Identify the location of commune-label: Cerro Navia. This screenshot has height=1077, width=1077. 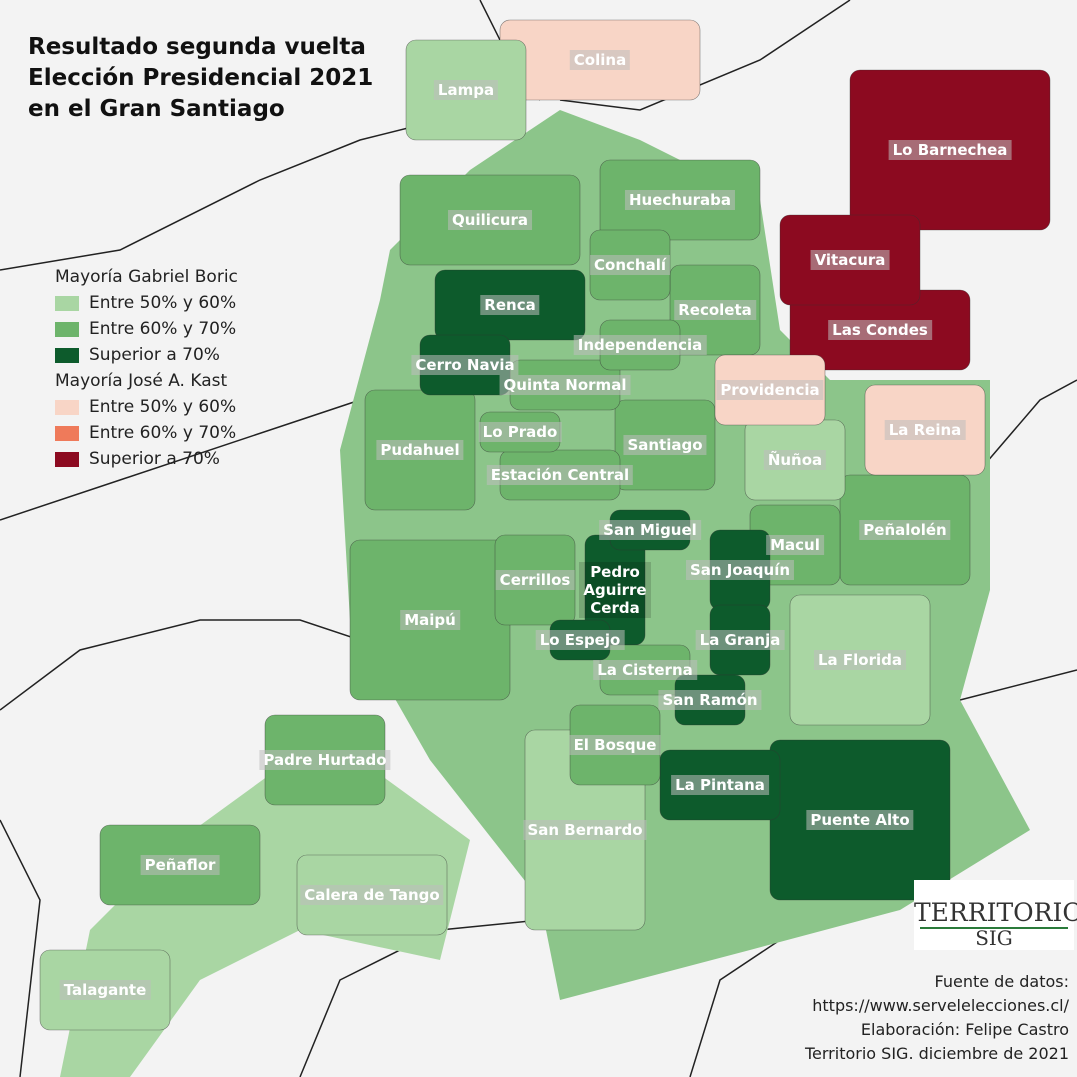
(465, 365).